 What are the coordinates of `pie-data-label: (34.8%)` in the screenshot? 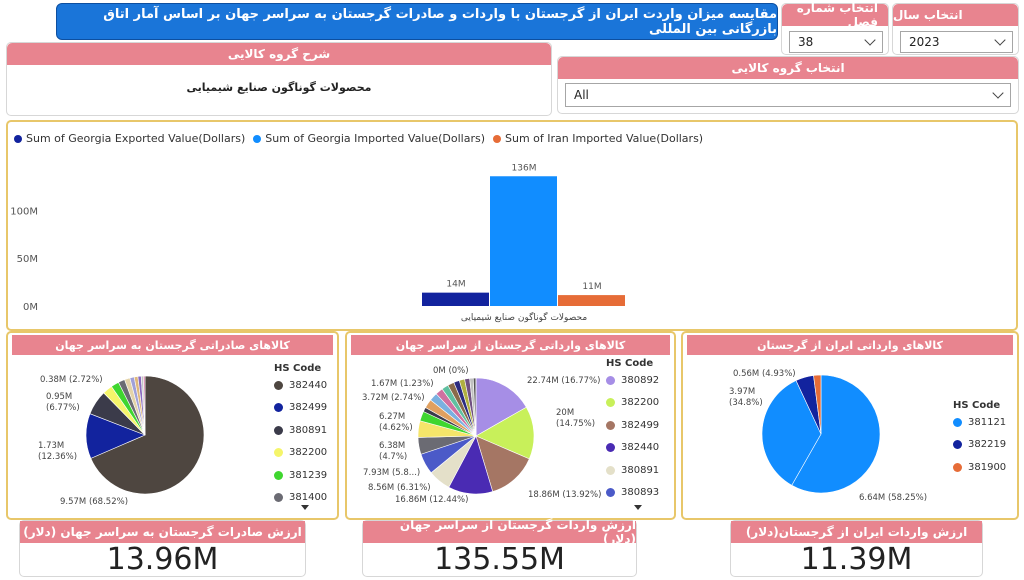 It's located at (746, 403).